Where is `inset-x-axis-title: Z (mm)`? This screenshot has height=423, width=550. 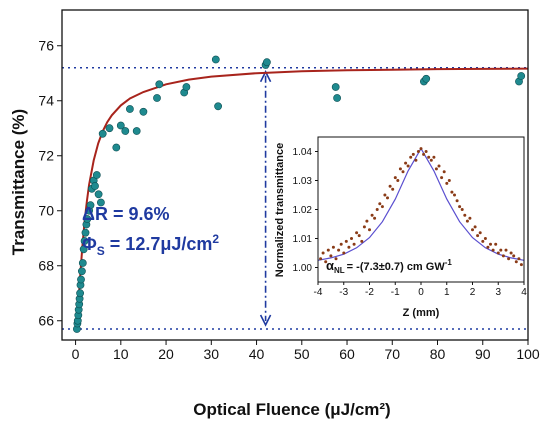 inset-x-axis-title: Z (mm) is located at coordinates (421, 313).